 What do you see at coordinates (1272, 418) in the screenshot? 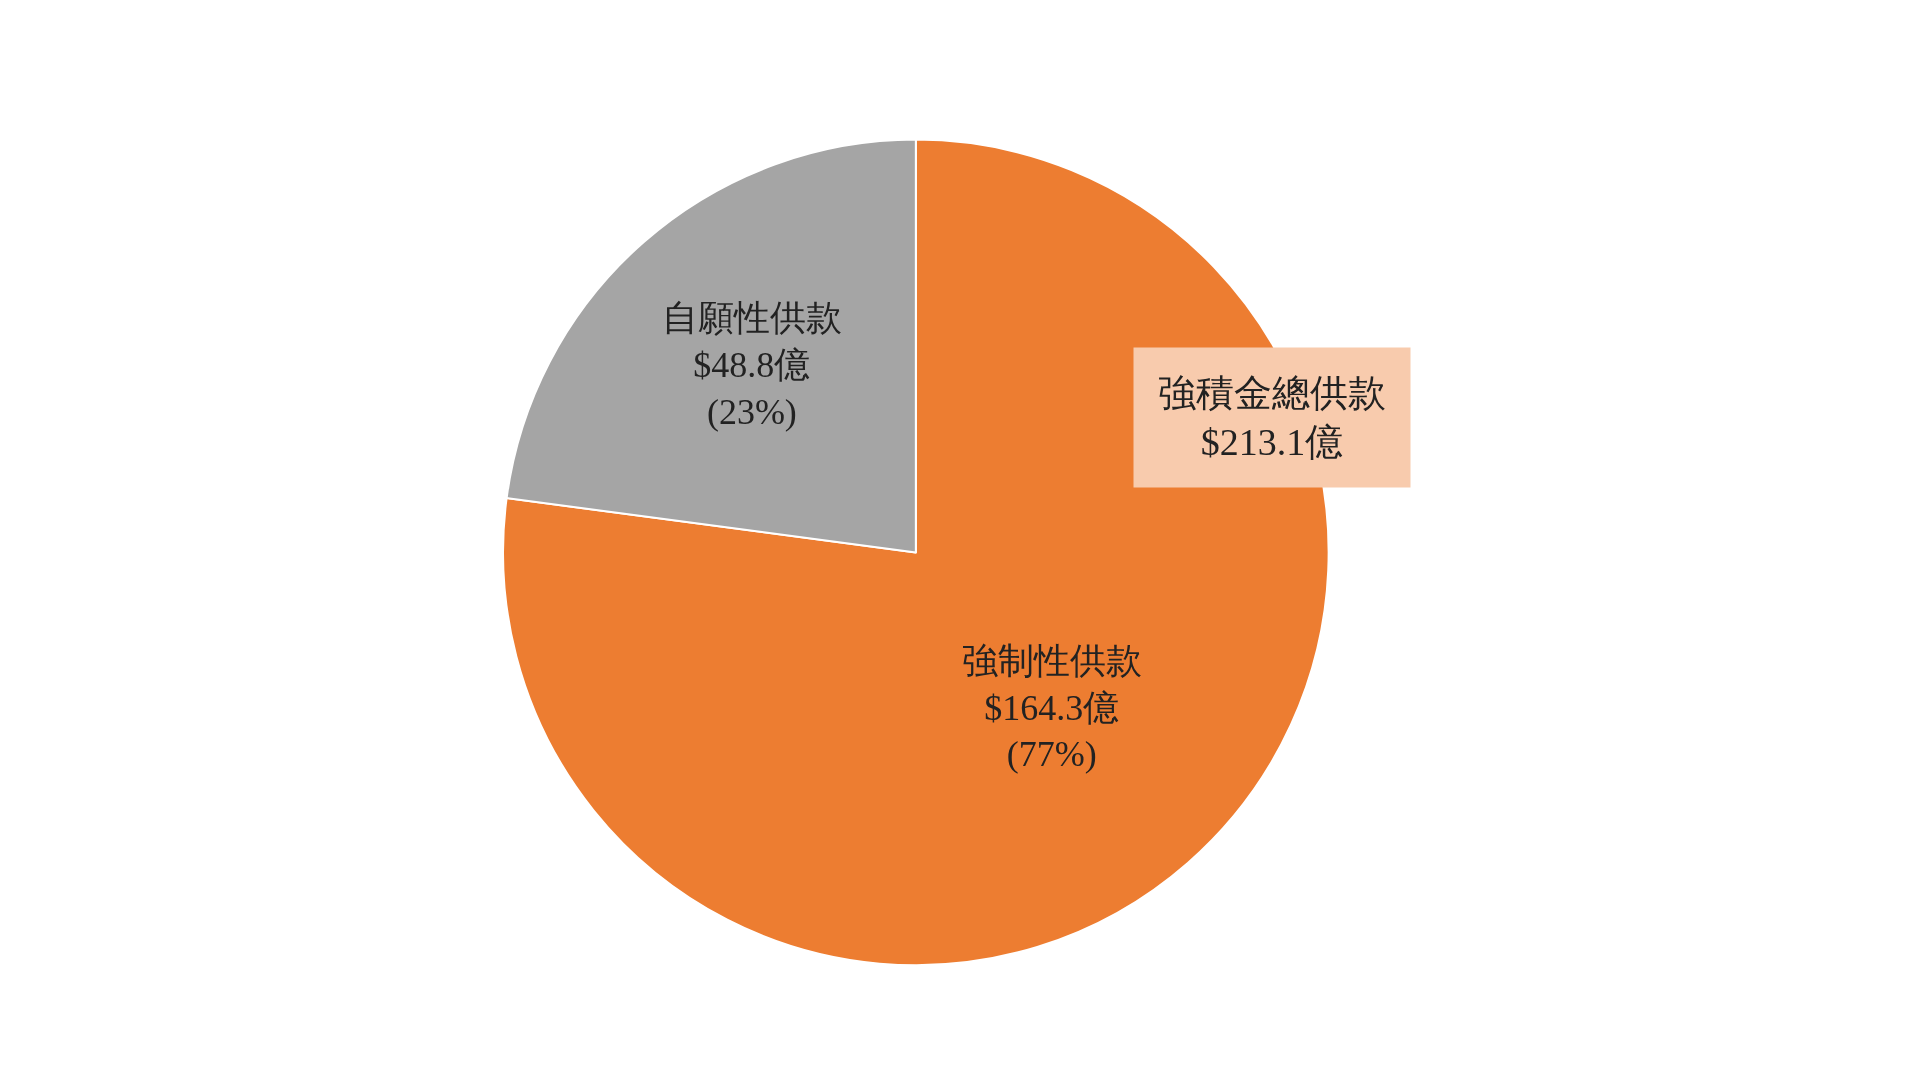
I see `text: 強積金總供款 $213.1億` at bounding box center [1272, 418].